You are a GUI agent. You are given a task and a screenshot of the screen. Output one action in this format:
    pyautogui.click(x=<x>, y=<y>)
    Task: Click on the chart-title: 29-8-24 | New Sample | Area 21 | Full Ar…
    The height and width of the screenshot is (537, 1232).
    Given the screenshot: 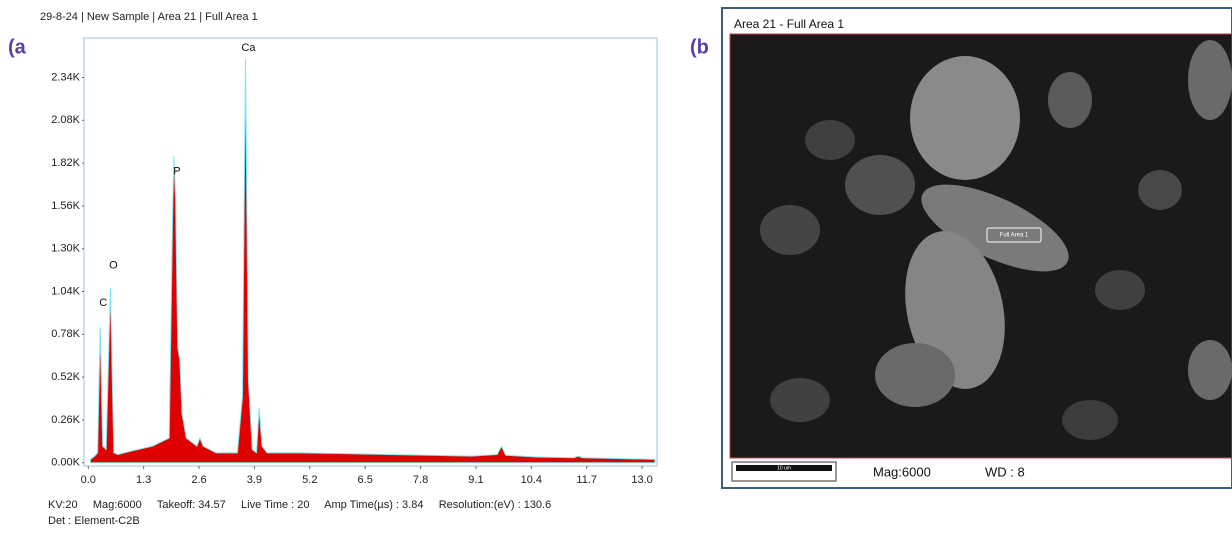 What is the action you would take?
    pyautogui.click(x=149, y=17)
    